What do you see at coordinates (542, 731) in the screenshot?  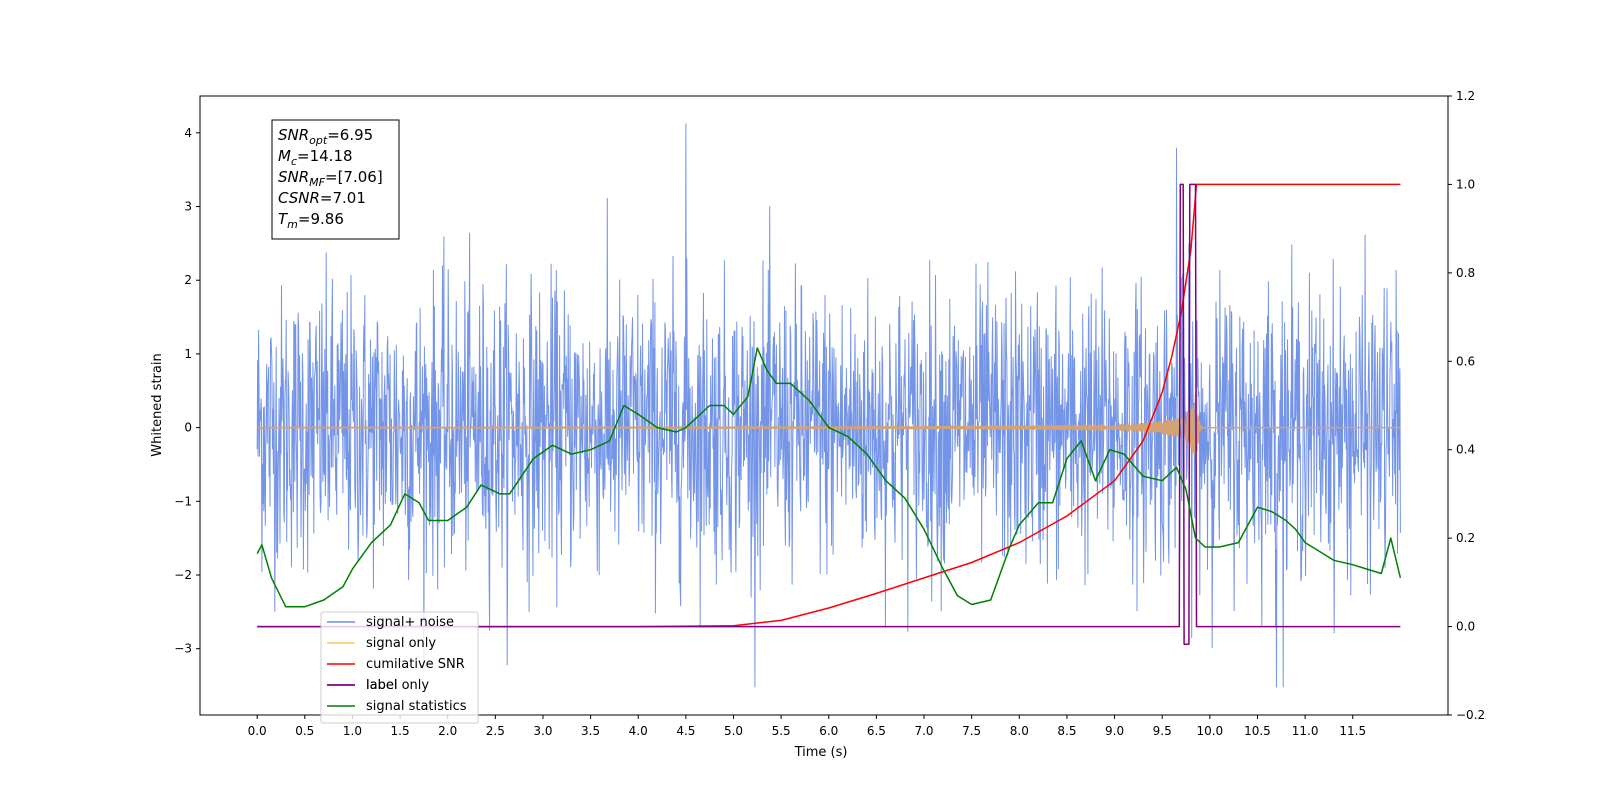 I see `x-tick-label: 3.0` at bounding box center [542, 731].